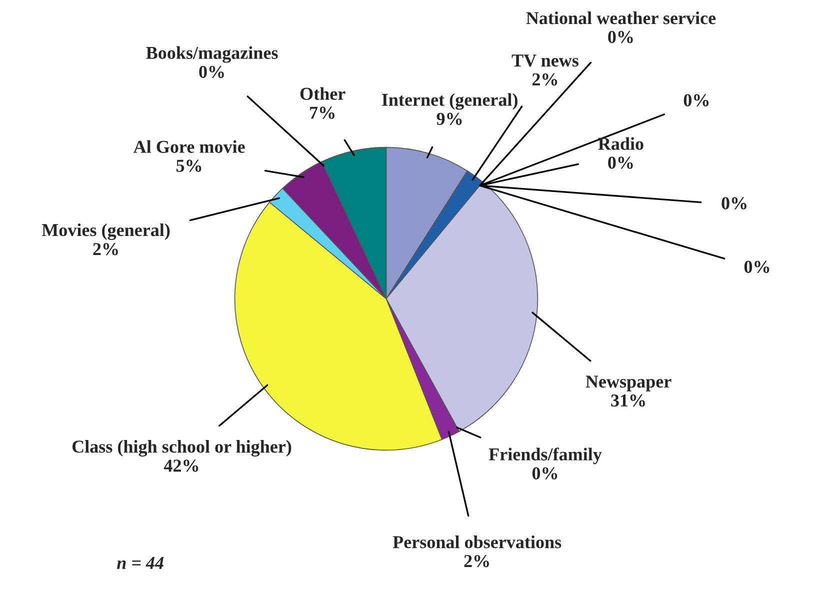 This screenshot has width=833, height=602. What do you see at coordinates (140, 563) in the screenshot?
I see `text: n = 44` at bounding box center [140, 563].